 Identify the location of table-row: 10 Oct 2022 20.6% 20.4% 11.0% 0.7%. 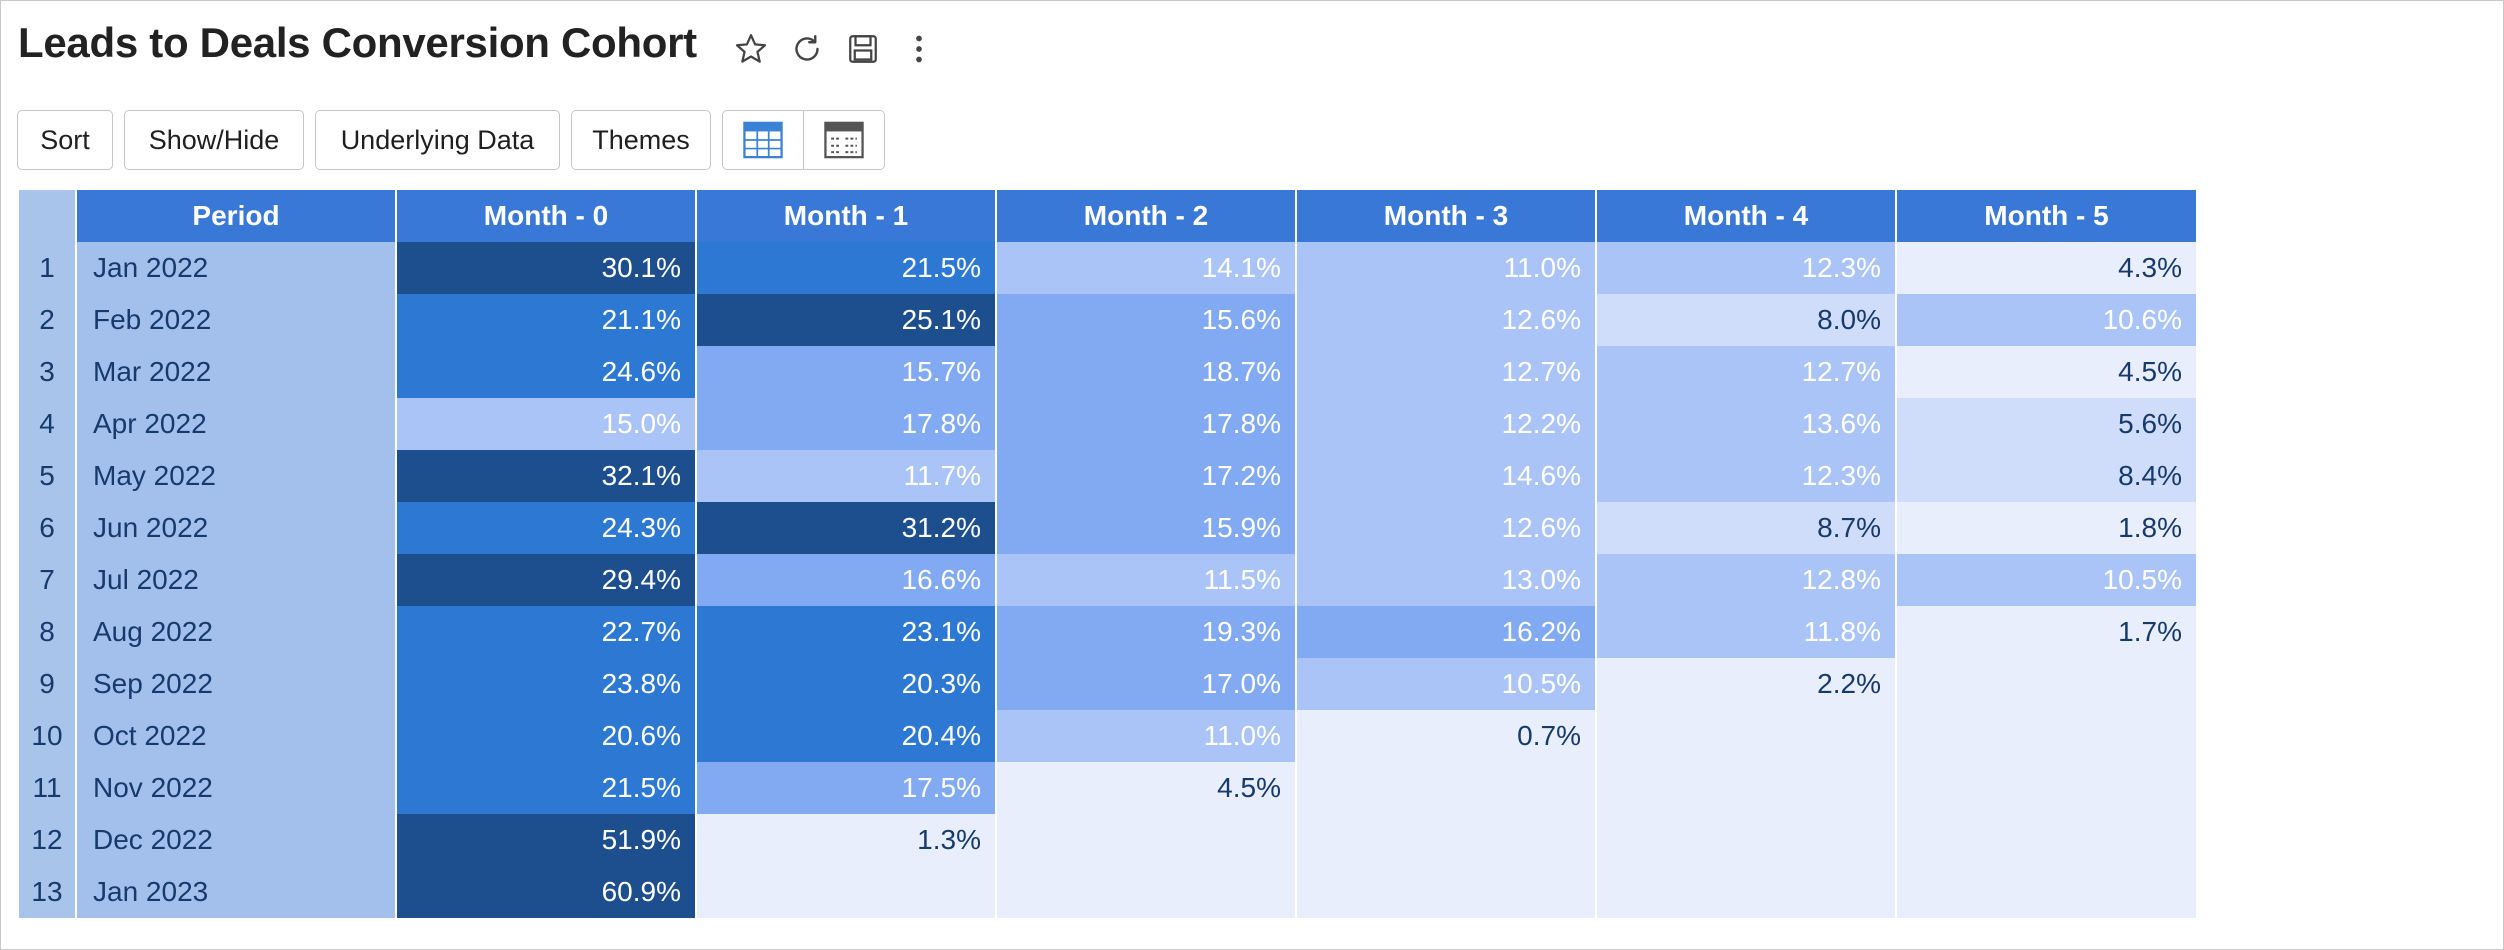
(1107, 736).